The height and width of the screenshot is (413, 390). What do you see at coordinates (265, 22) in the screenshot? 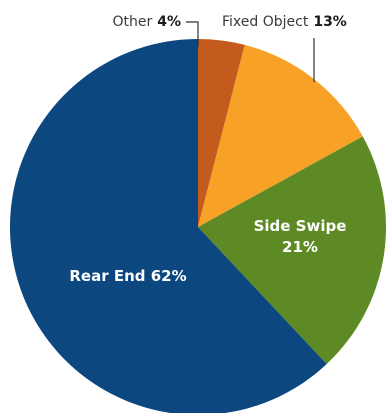
I see `slice-name-fixed-object: Fixed Object` at bounding box center [265, 22].